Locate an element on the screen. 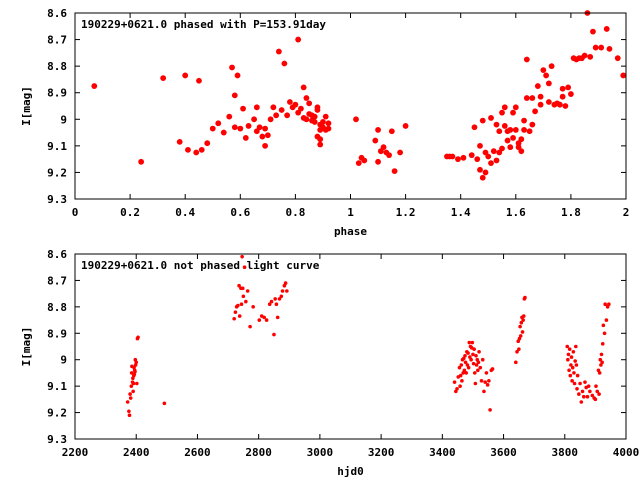 The width and height of the screenshot is (640, 480). x-tick-label: 3000 is located at coordinates (320, 452).